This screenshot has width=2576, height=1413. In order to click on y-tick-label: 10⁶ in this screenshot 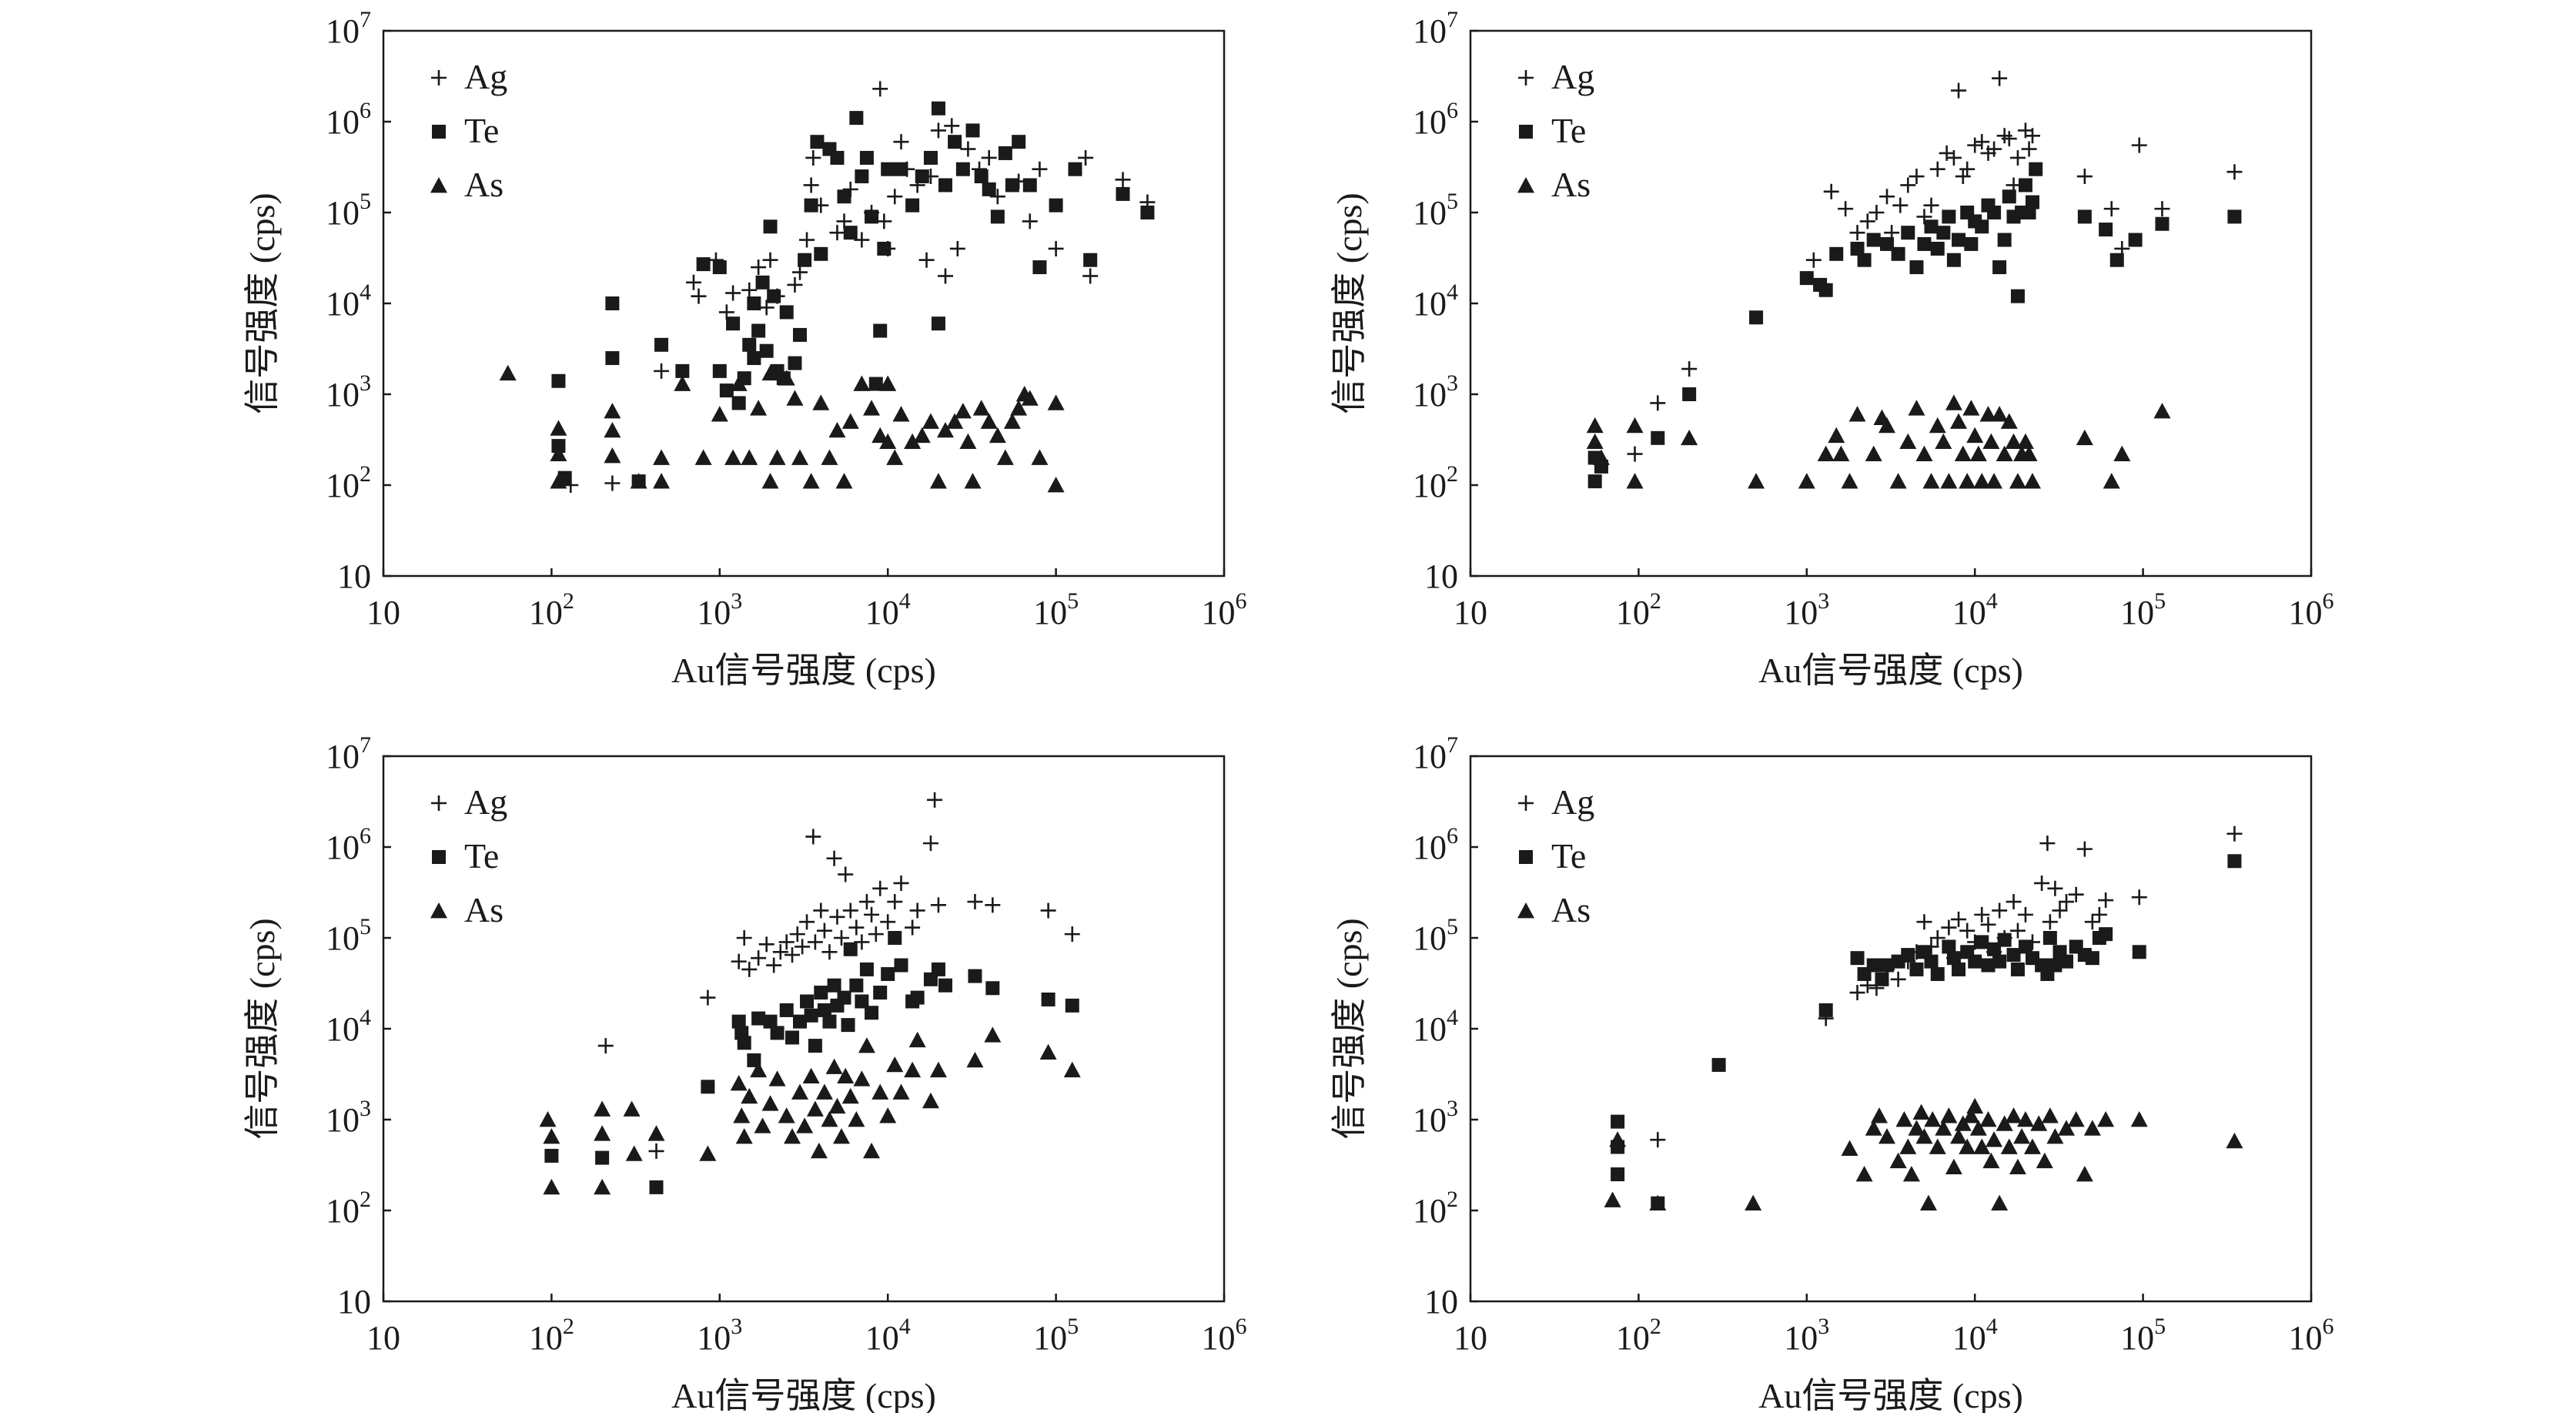, I will do `click(348, 844)`.